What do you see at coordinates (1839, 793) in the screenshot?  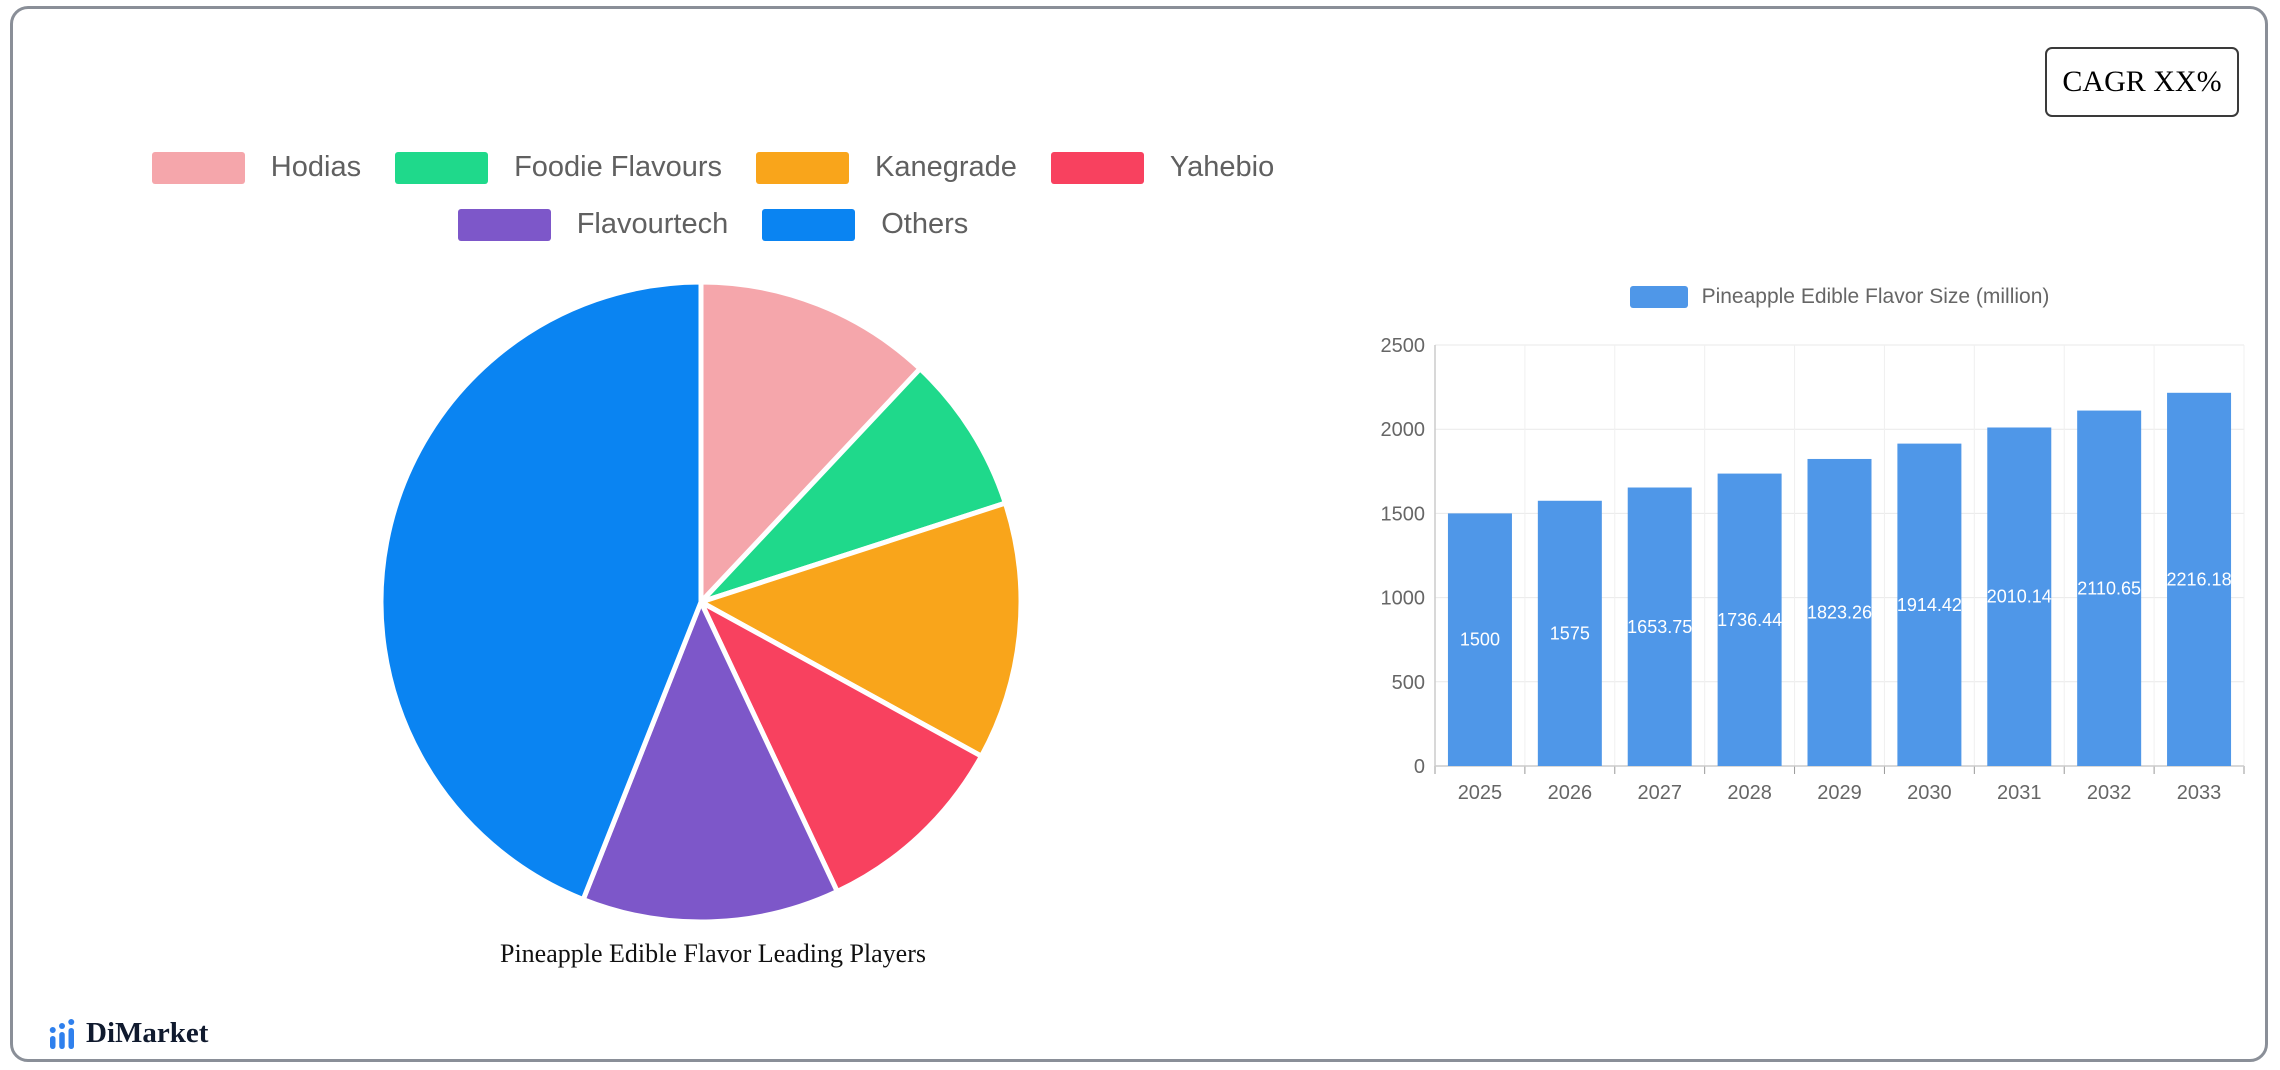 I see `x-axis-label: 2029` at bounding box center [1839, 793].